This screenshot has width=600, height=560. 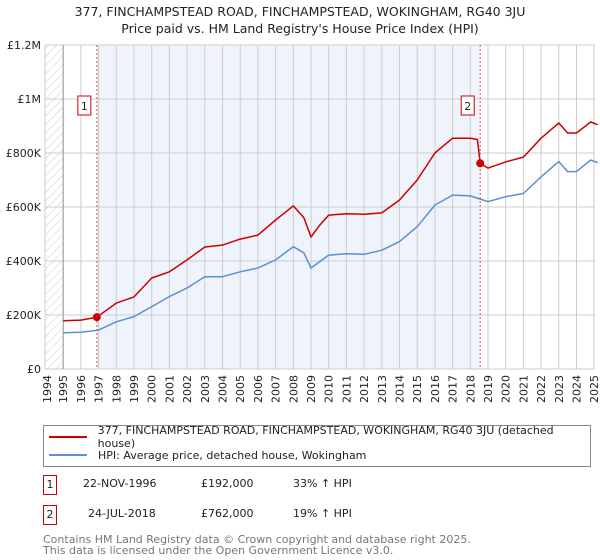 What do you see at coordinates (382, 389) in the screenshot?
I see `x-tick-label: 2013` at bounding box center [382, 389].